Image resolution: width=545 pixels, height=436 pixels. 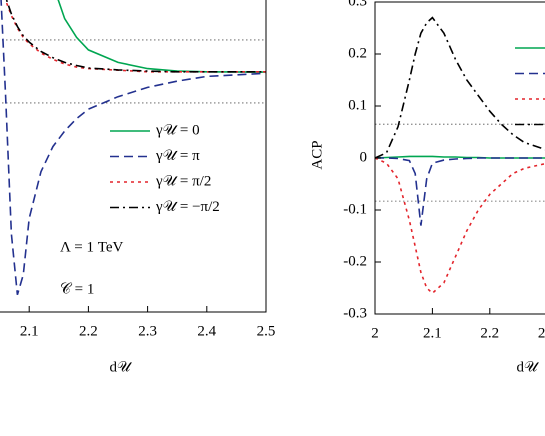 I want to click on y-axis-label: ACP, so click(x=317, y=154).